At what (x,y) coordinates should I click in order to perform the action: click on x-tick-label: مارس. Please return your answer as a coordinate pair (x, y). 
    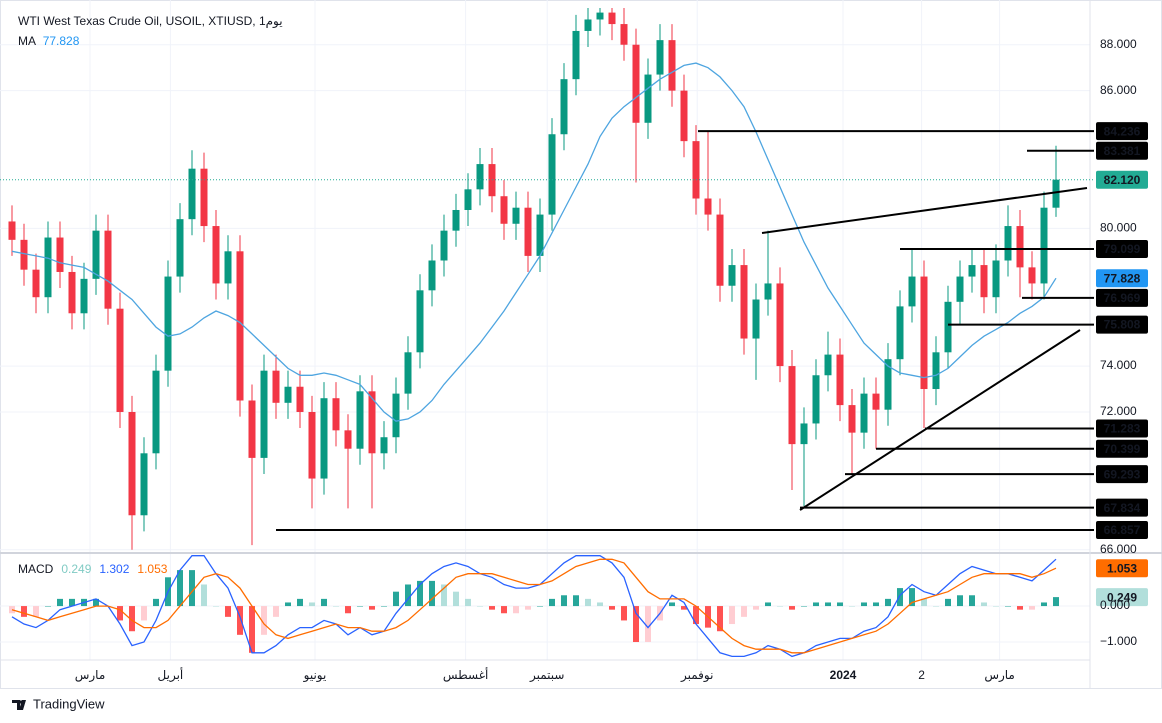
    Looking at the image, I should click on (90, 675).